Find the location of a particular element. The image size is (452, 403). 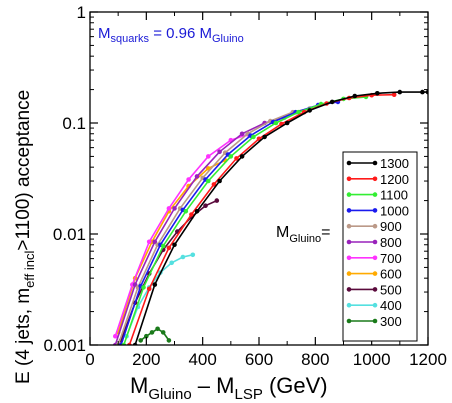

x-axis-label: MGluino – MLSP (GeV) is located at coordinates (229, 388).